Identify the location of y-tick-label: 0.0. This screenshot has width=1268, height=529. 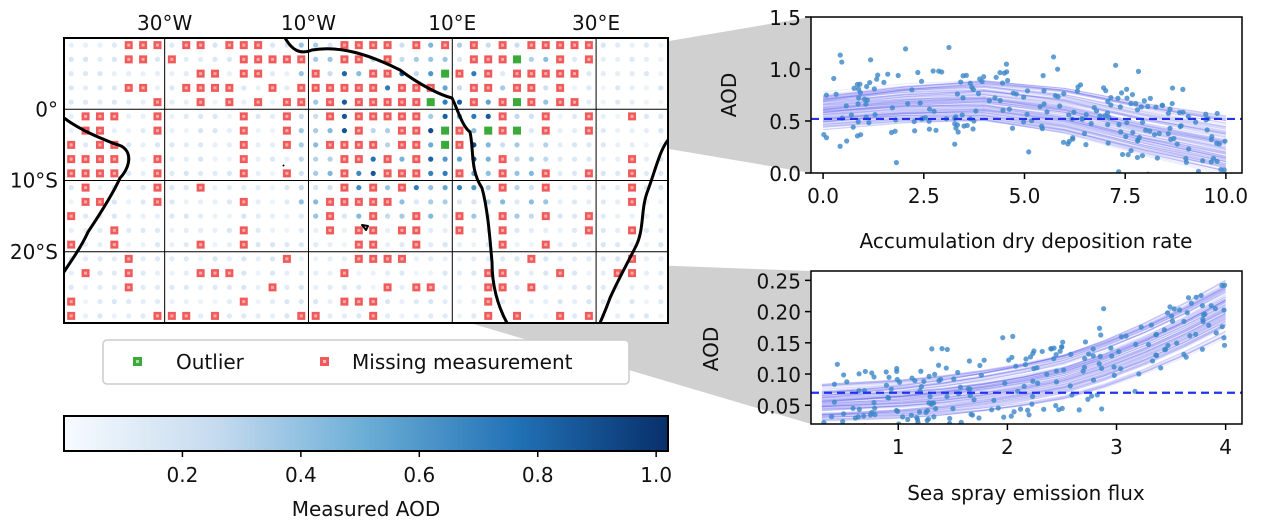
(785, 174).